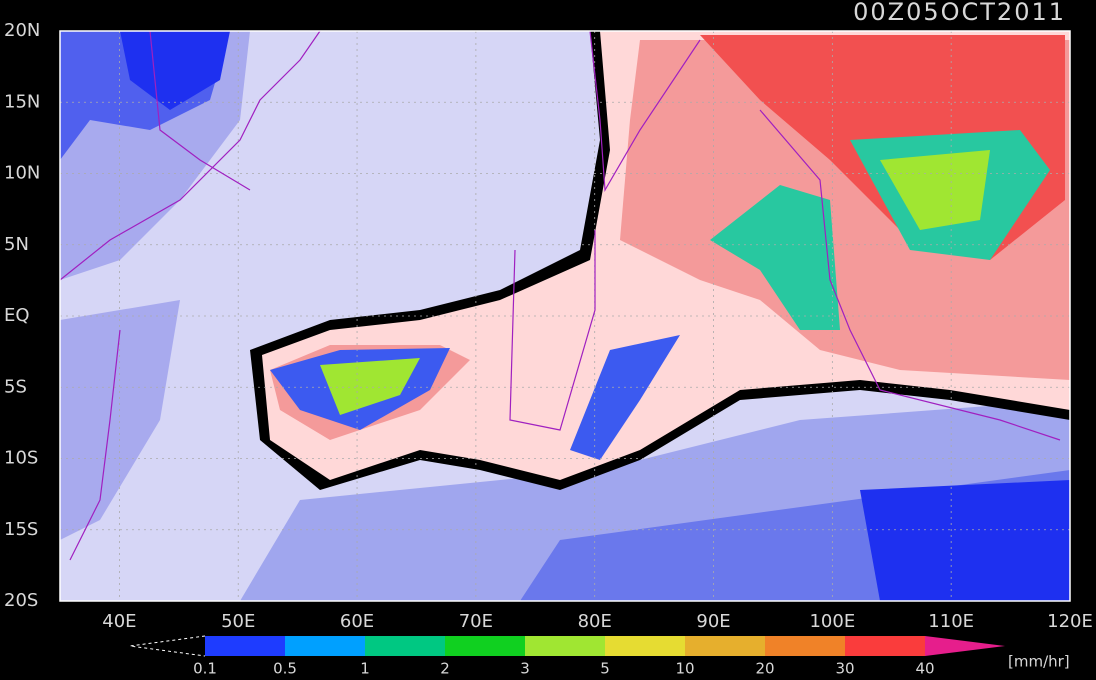  I want to click on y-tick-label: 15N, so click(22, 101).